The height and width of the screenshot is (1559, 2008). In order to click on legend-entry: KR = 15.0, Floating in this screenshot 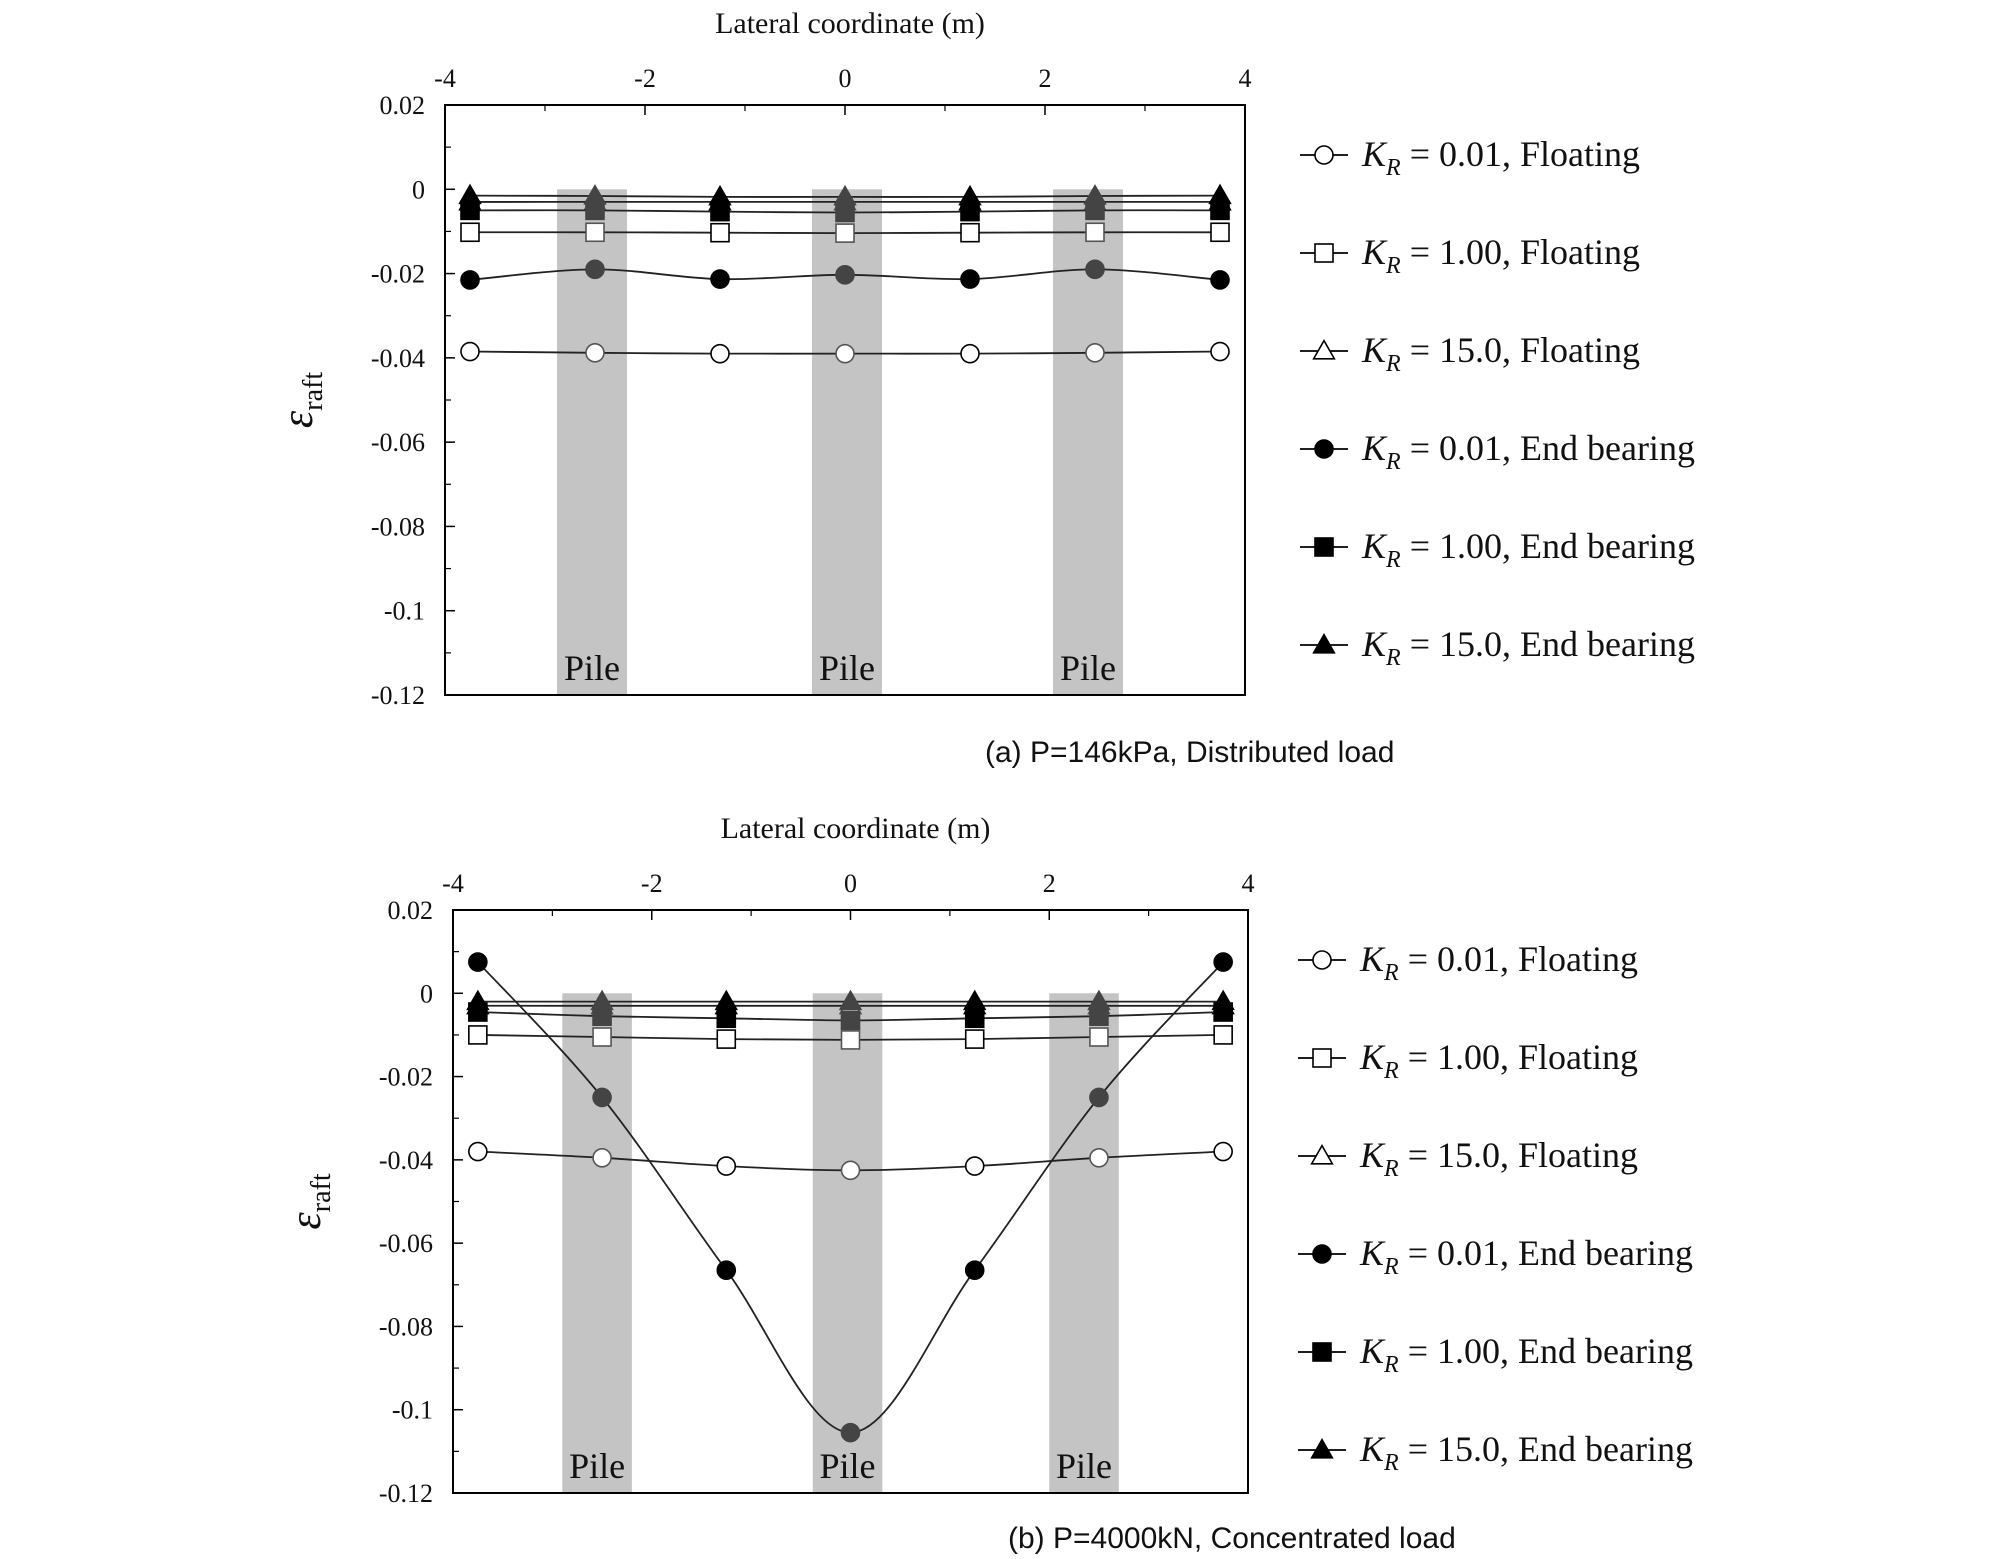, I will do `click(1470, 353)`.